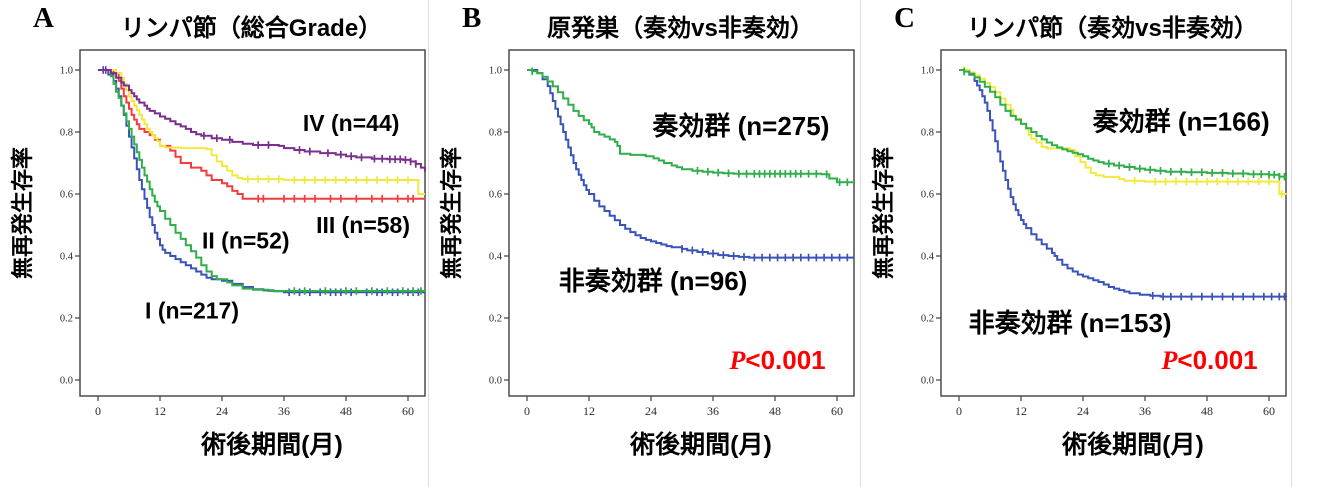 The height and width of the screenshot is (487, 1318). Describe the element at coordinates (653, 281) in the screenshot. I see `series-label: 非奏効群 (n=96)` at that location.